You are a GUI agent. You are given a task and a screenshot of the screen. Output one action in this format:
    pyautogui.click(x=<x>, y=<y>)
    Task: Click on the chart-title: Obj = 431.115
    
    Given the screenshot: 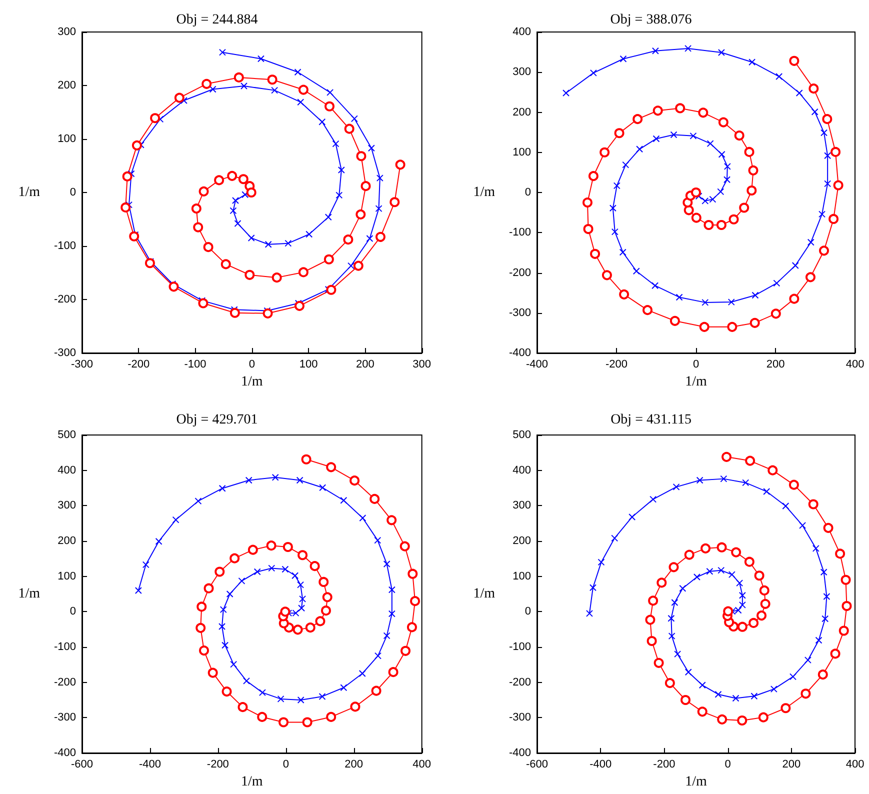 What is the action you would take?
    pyautogui.click(x=651, y=420)
    